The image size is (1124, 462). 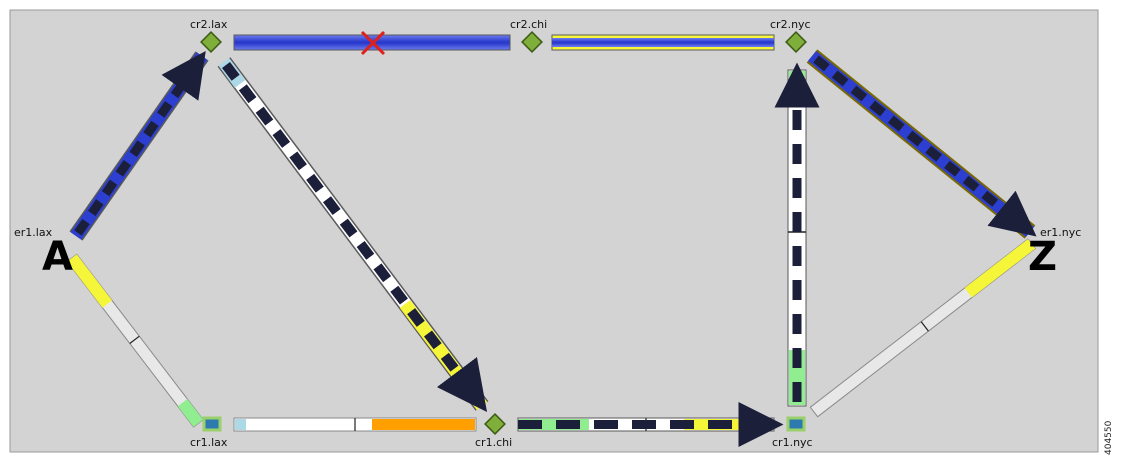 I want to click on link-cr1chi-cr1nyc, so click(x=650, y=424).